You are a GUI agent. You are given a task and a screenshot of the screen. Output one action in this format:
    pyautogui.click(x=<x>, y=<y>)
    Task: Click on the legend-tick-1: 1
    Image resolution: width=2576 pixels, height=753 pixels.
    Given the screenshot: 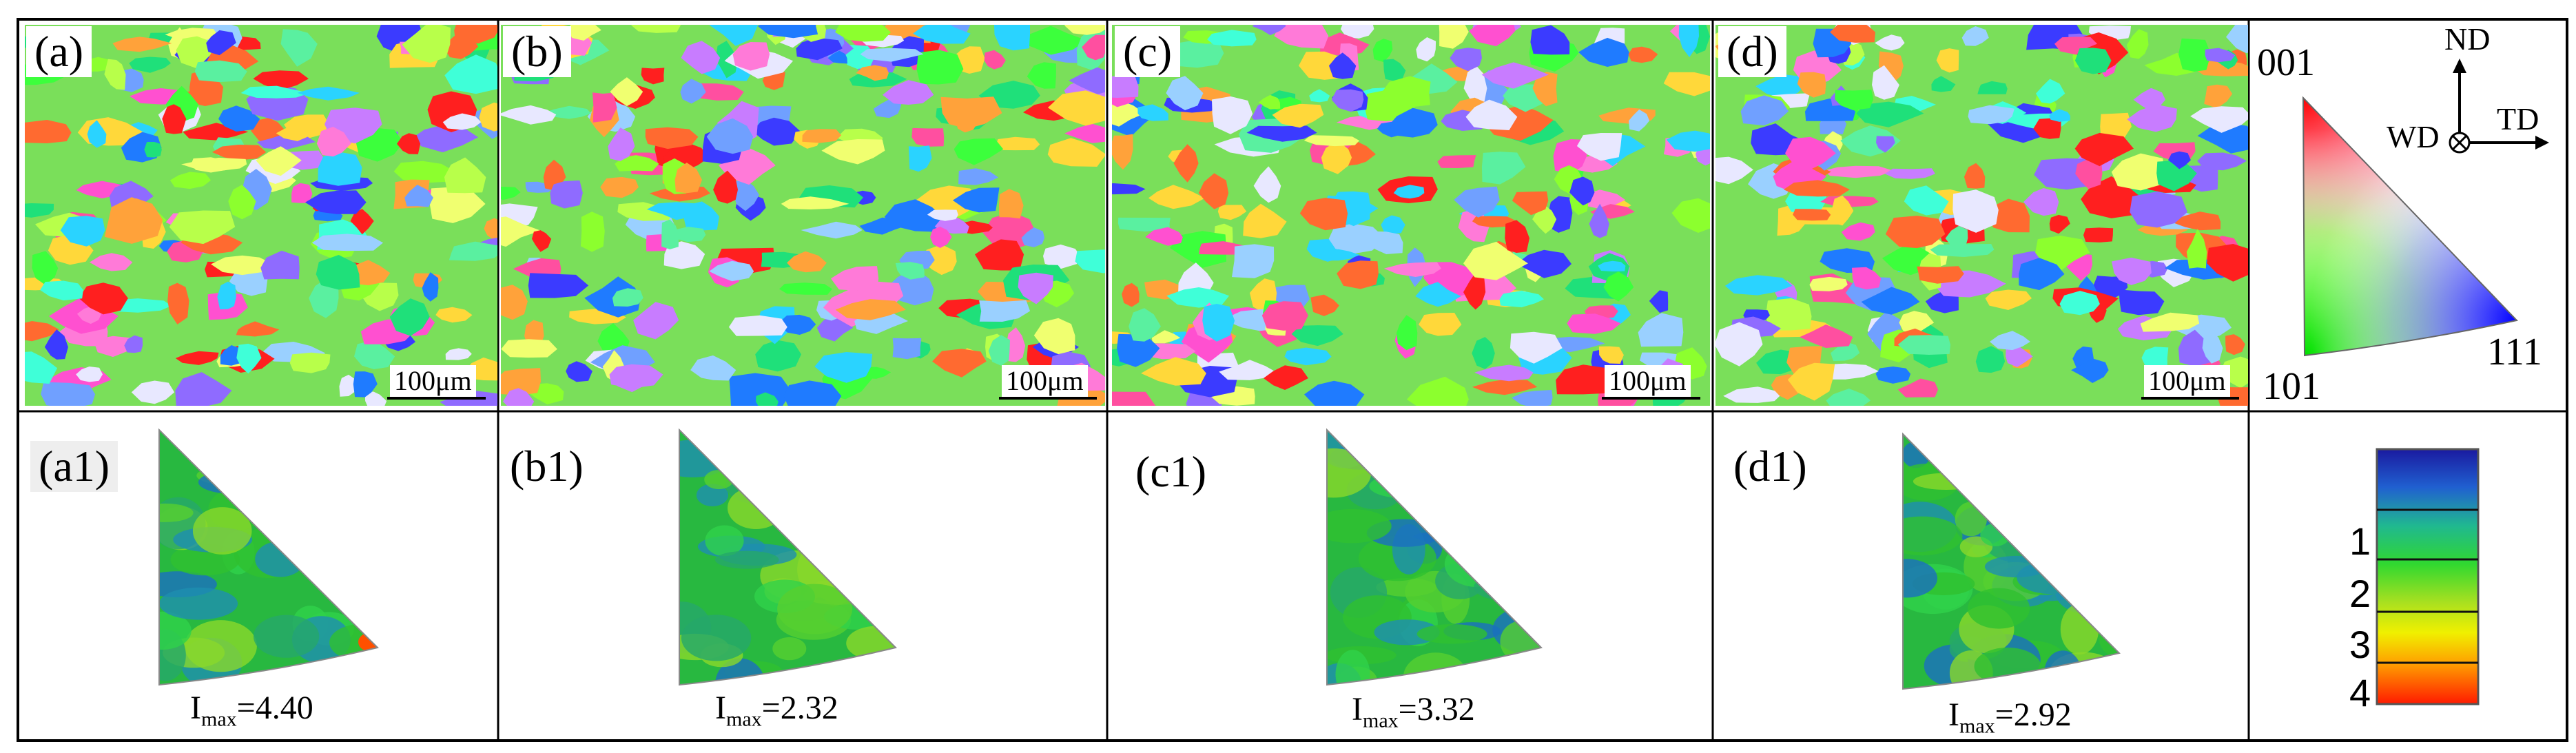 What is the action you would take?
    pyautogui.click(x=2360, y=541)
    